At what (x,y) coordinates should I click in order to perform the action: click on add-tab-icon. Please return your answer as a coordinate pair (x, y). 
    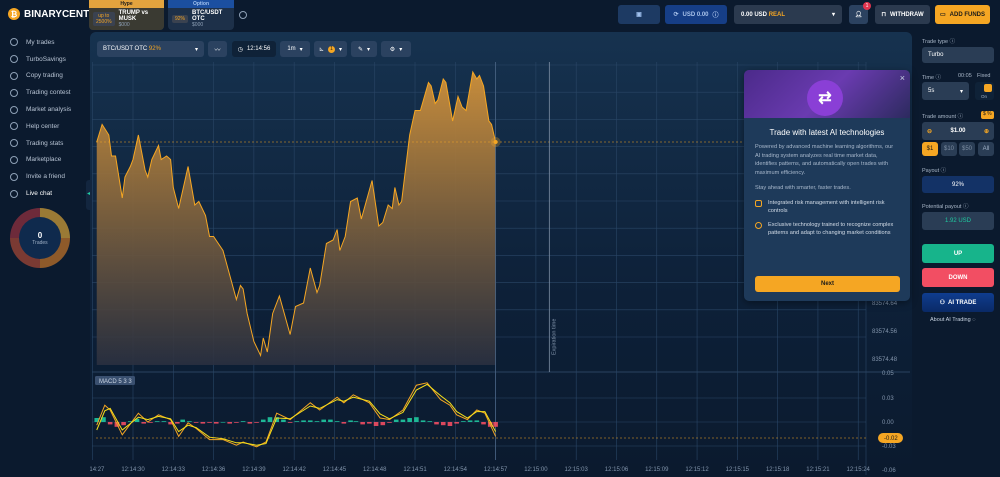
    Looking at the image, I should click on (243, 15).